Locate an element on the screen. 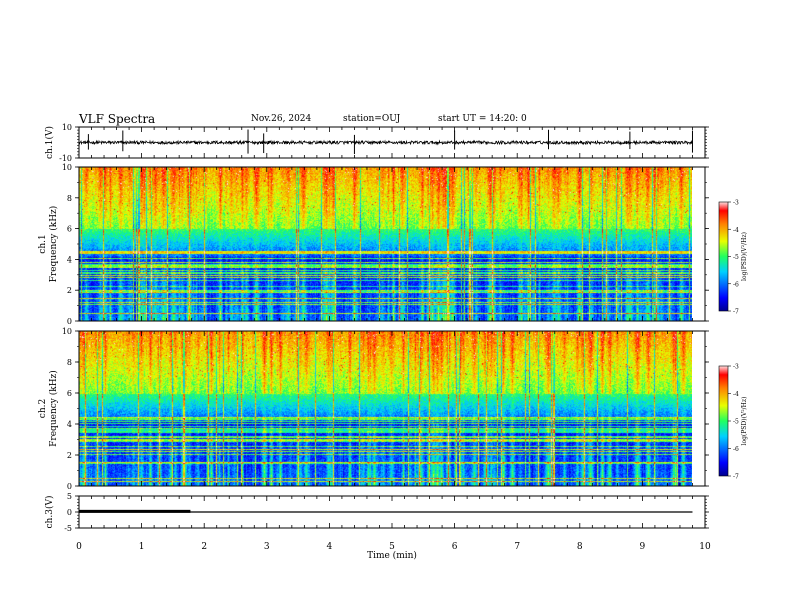 The image size is (792, 612). ch2-spec-ytick-label: 0 is located at coordinates (69, 486).